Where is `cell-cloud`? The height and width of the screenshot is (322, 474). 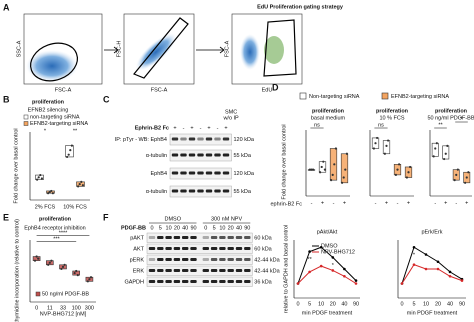 cell-cloud is located at coordinates (156, 52).